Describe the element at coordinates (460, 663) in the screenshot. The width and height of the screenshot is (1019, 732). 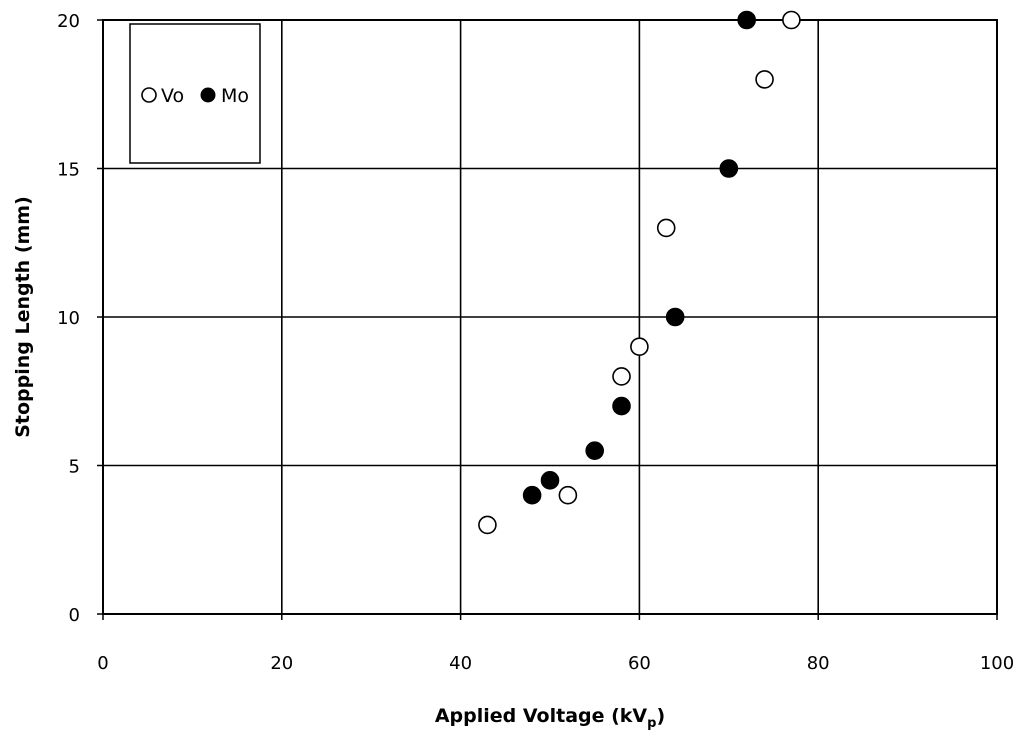
I see `x-tick-label-40: 40` at that location.